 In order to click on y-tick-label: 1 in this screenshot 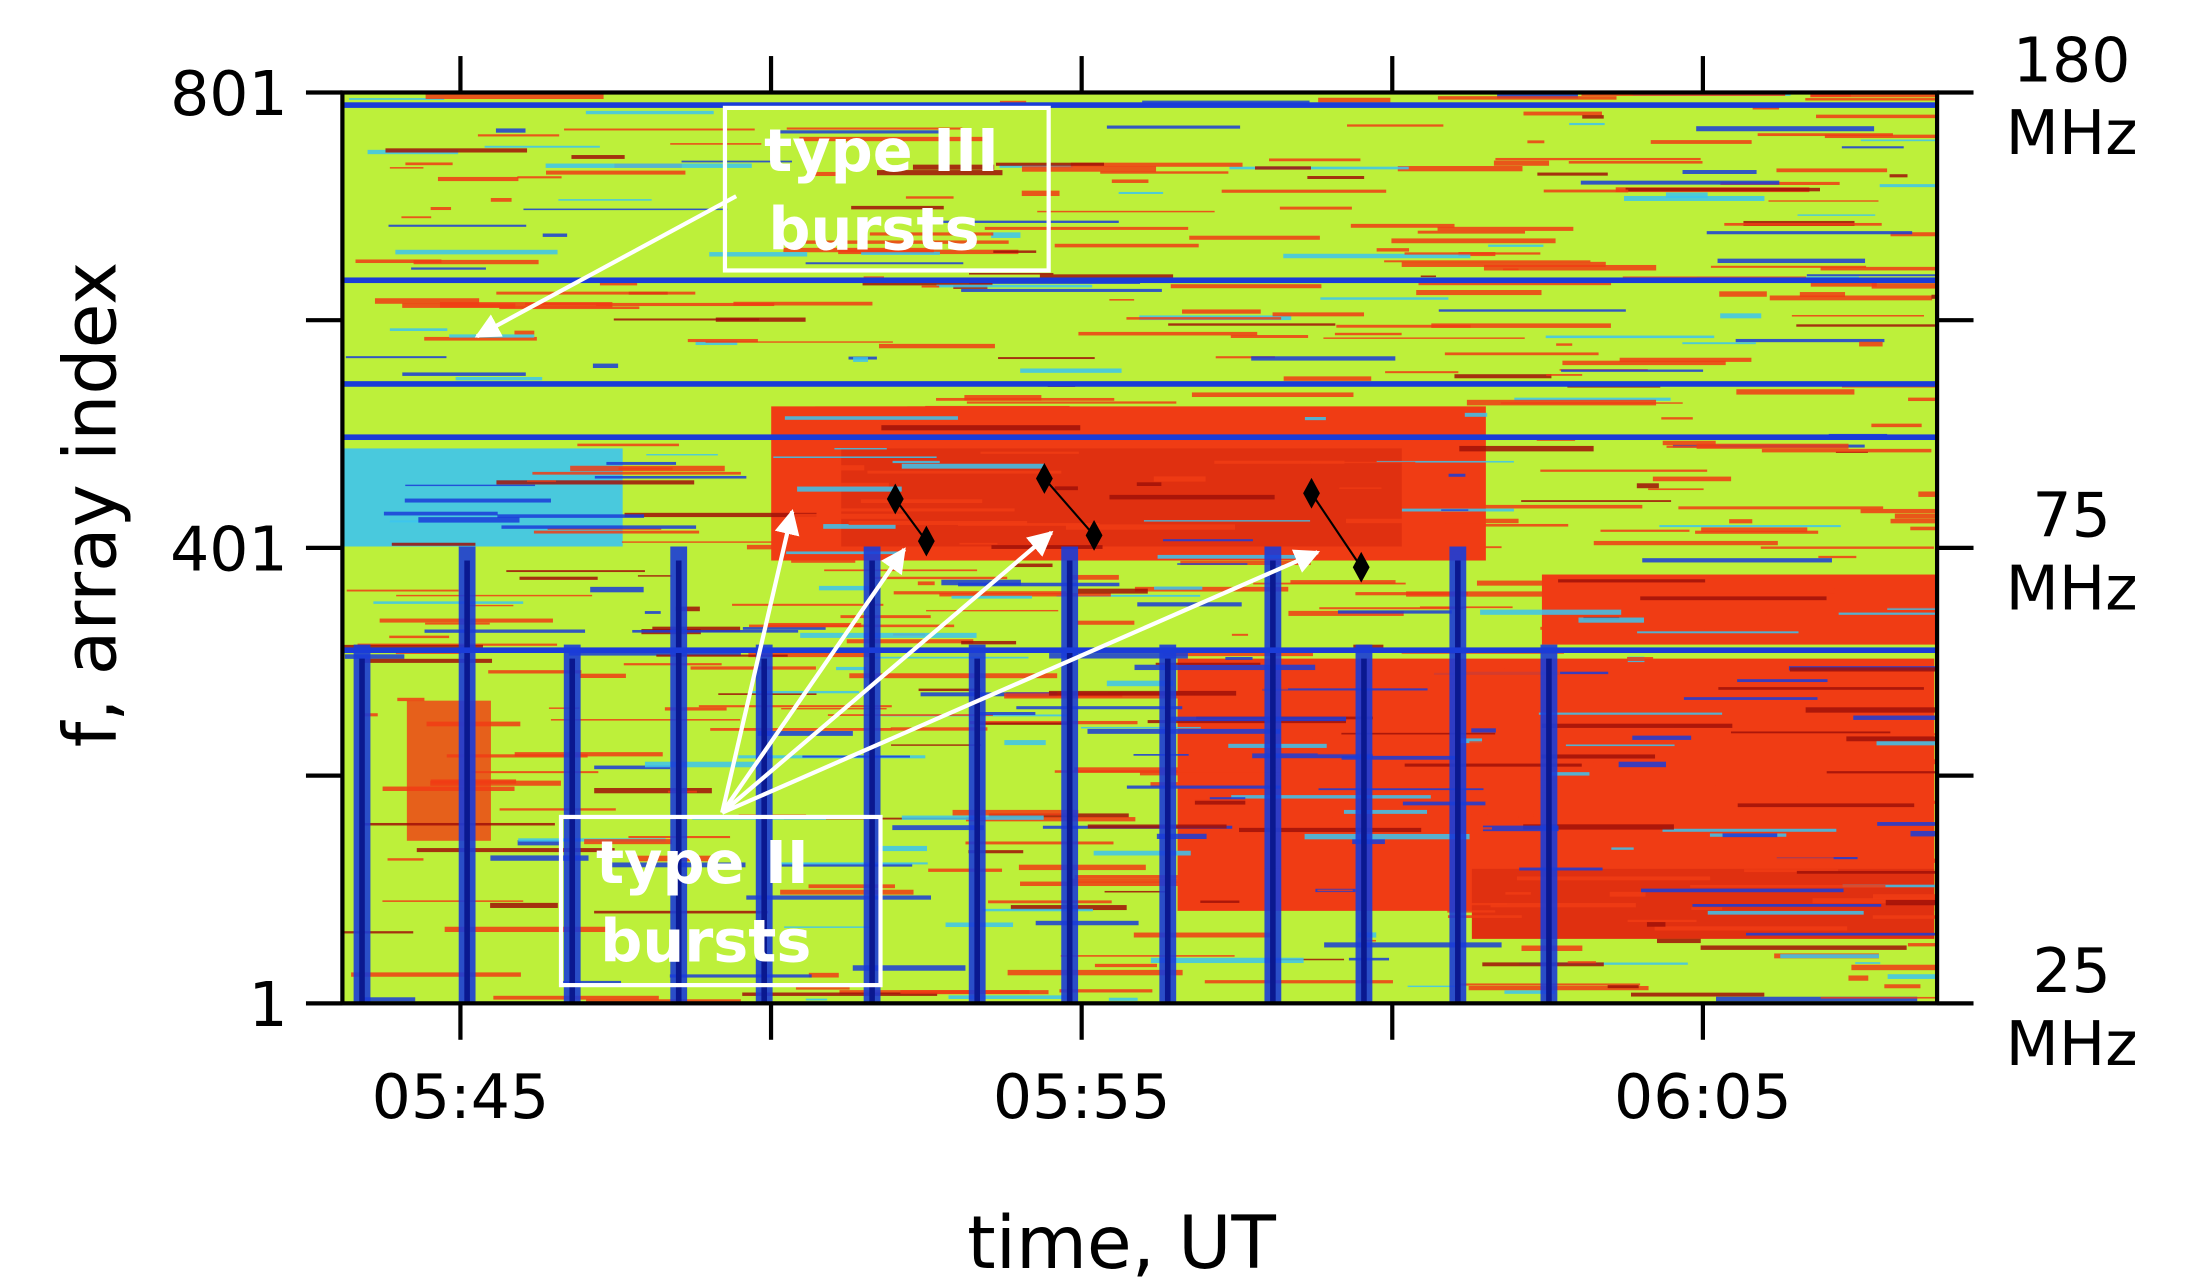, I will do `click(268, 1005)`.